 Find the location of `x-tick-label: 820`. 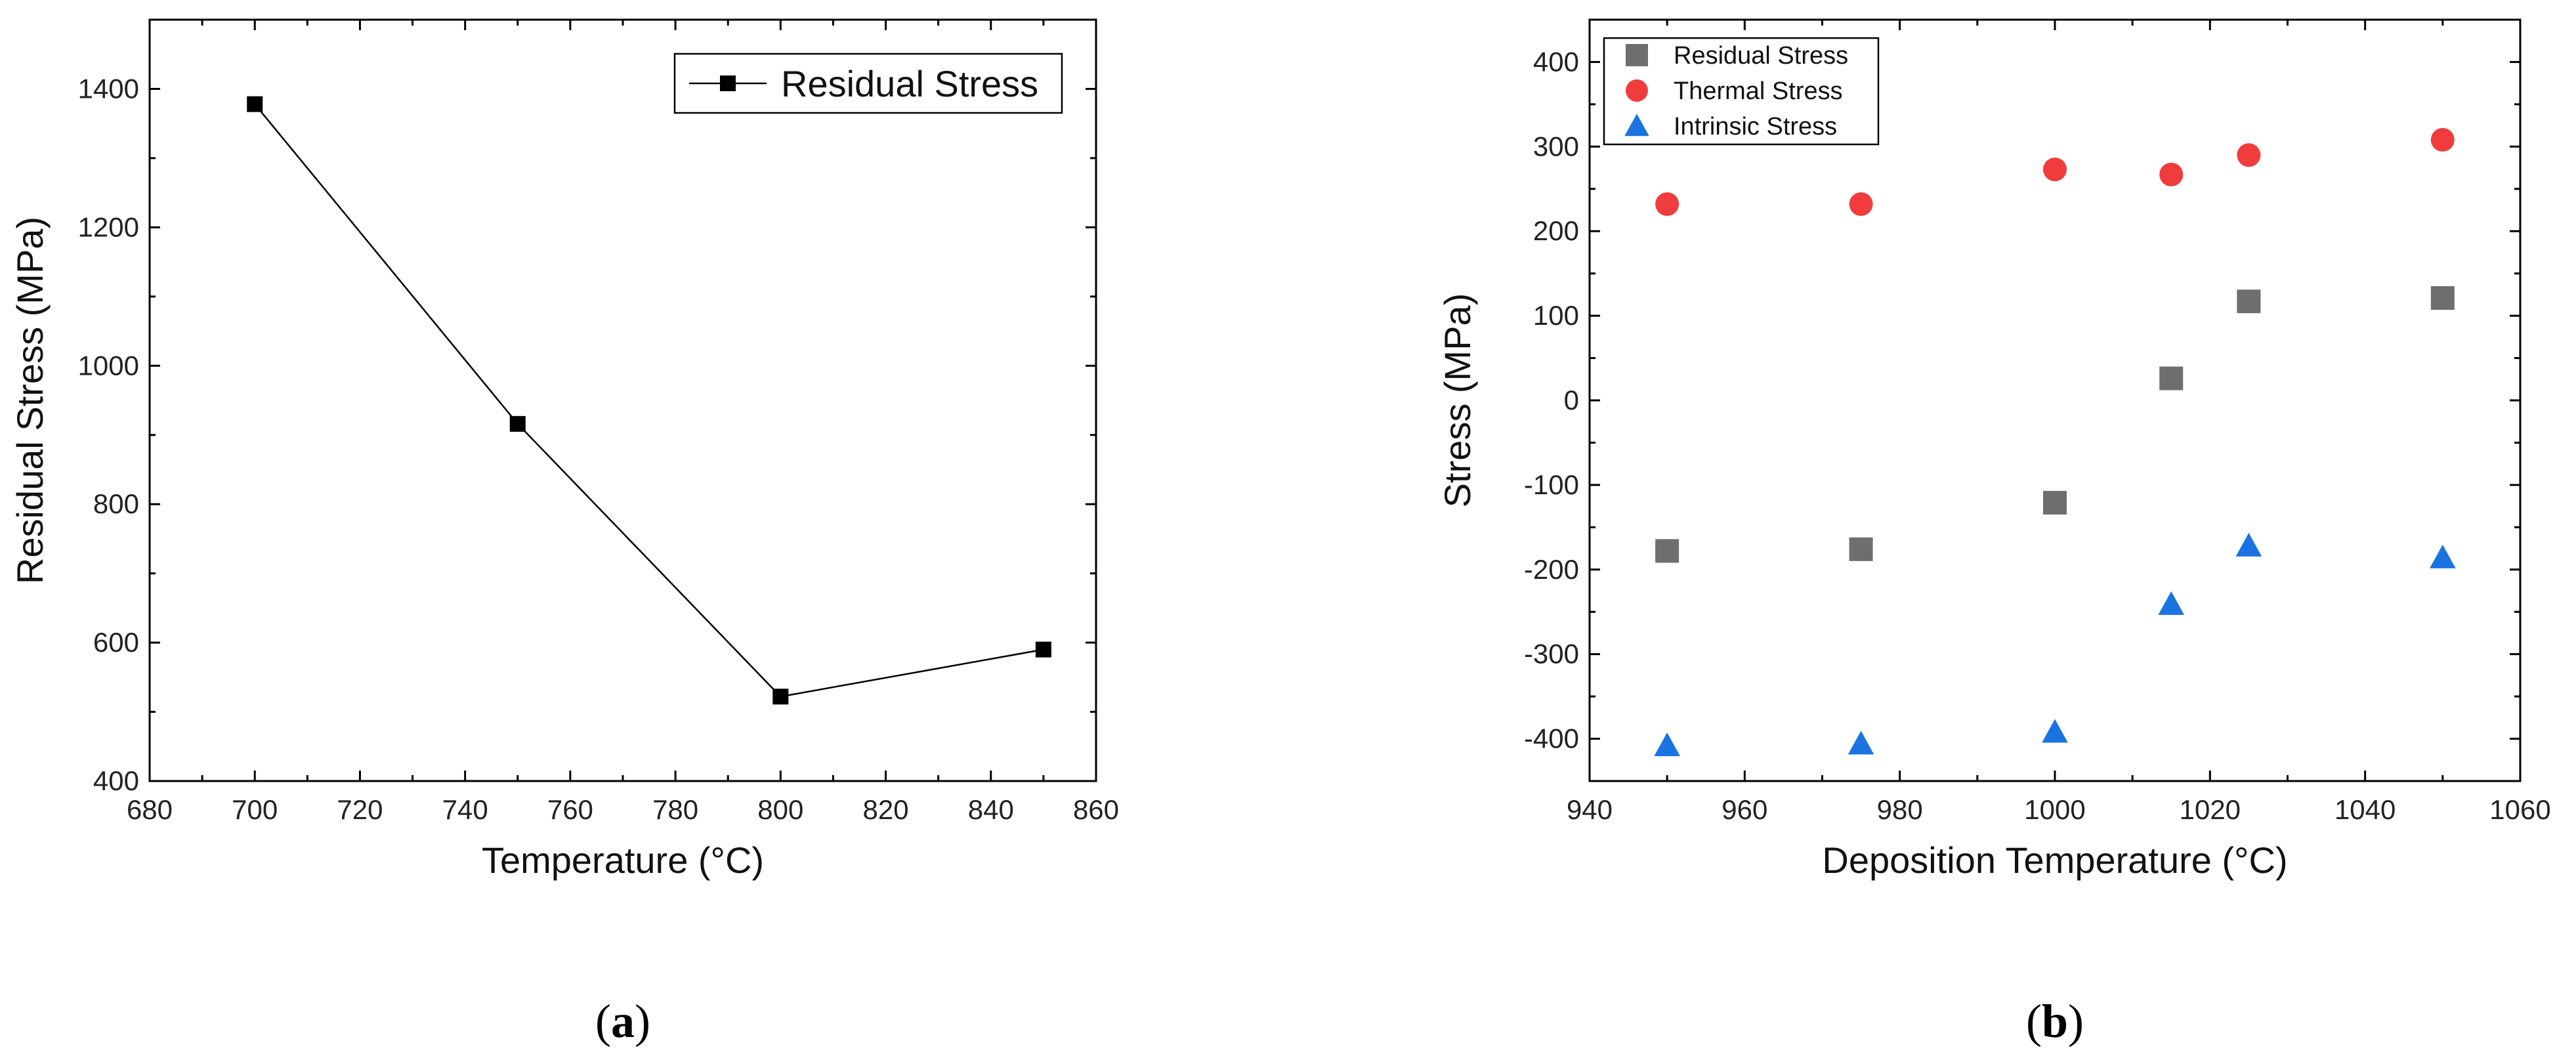

x-tick-label: 820 is located at coordinates (886, 809).